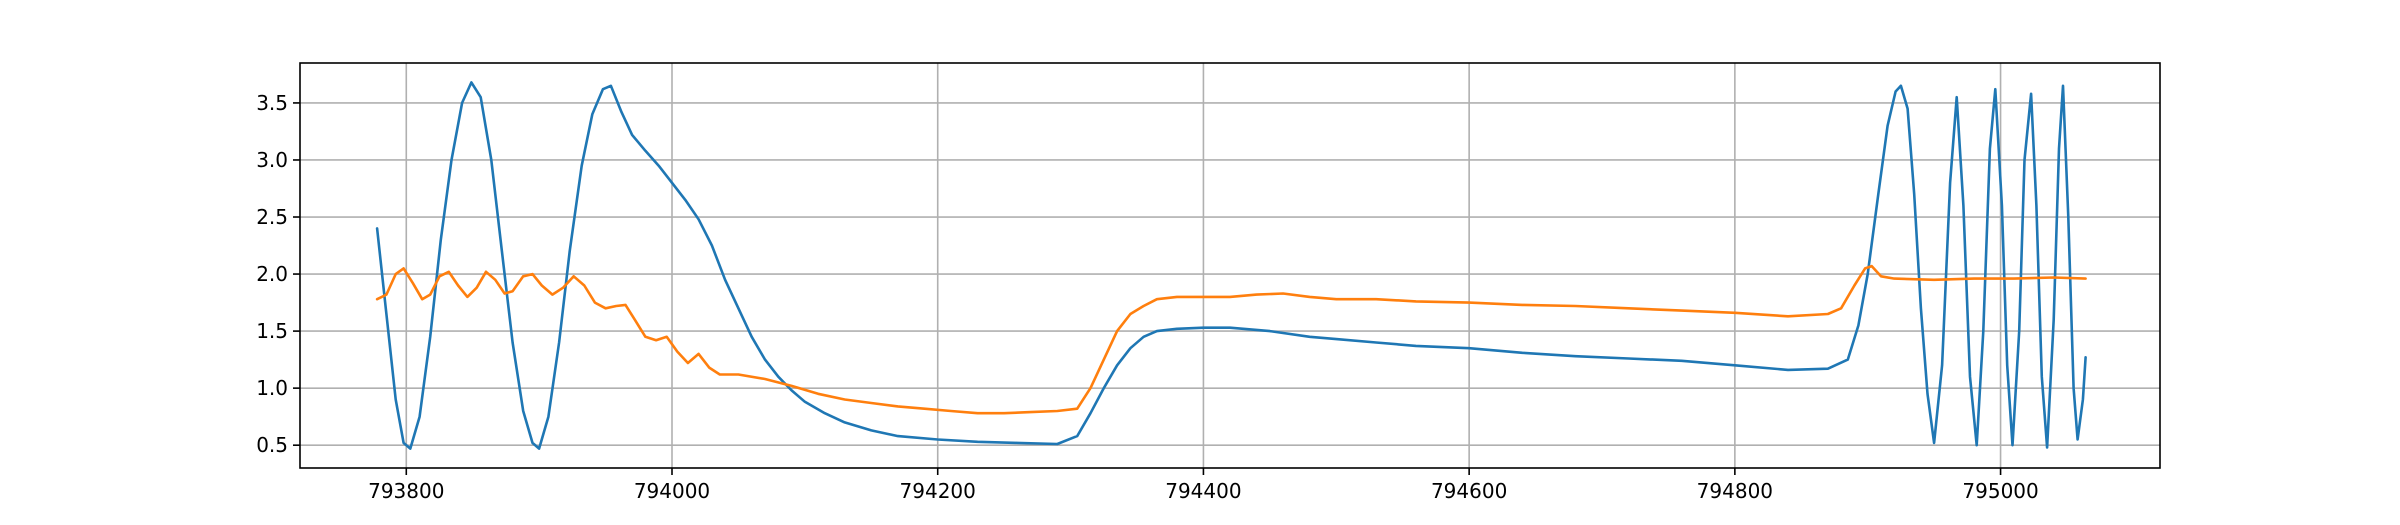  What do you see at coordinates (272, 217) in the screenshot?
I see `y-tick-label: 2.5` at bounding box center [272, 217].